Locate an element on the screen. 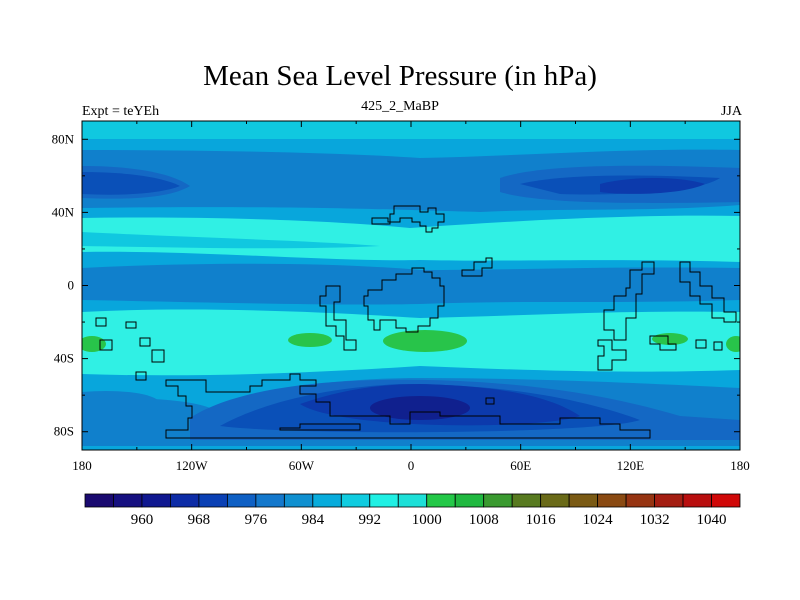 The width and height of the screenshot is (800, 600). band-high-indian is located at coordinates (670, 339).